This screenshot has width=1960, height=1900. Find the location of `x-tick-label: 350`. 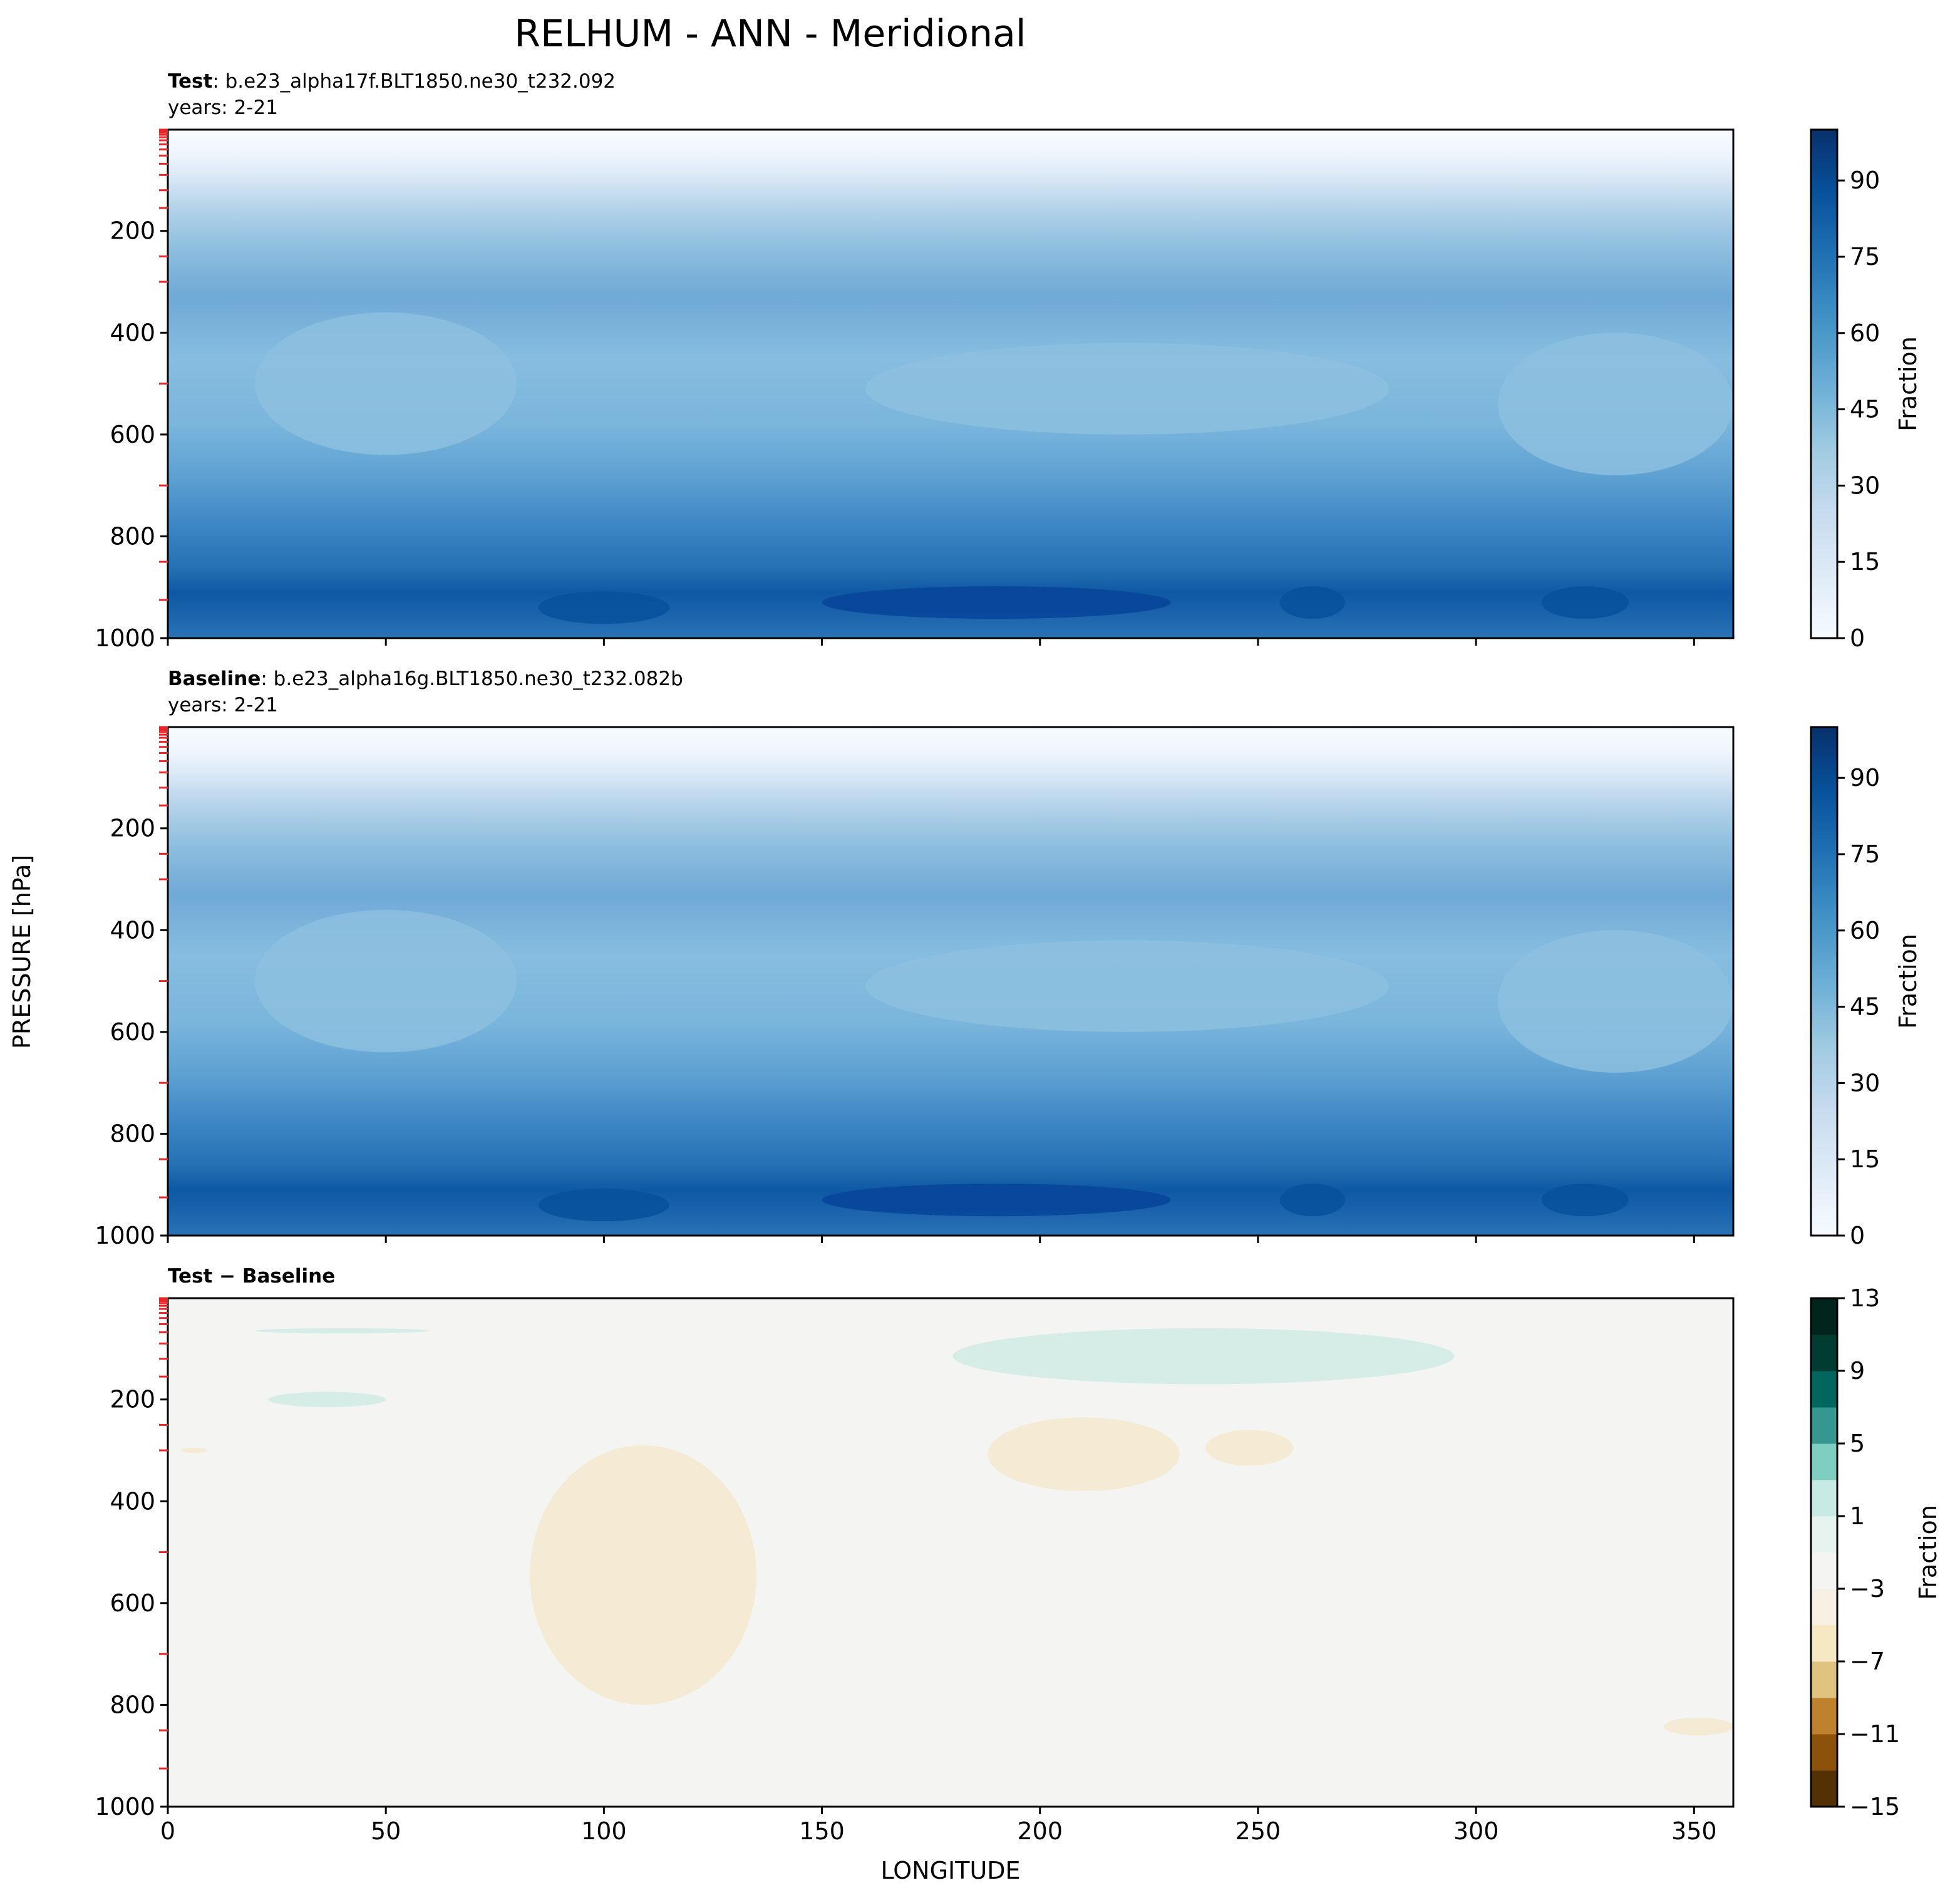

x-tick-label: 350 is located at coordinates (1694, 1831).